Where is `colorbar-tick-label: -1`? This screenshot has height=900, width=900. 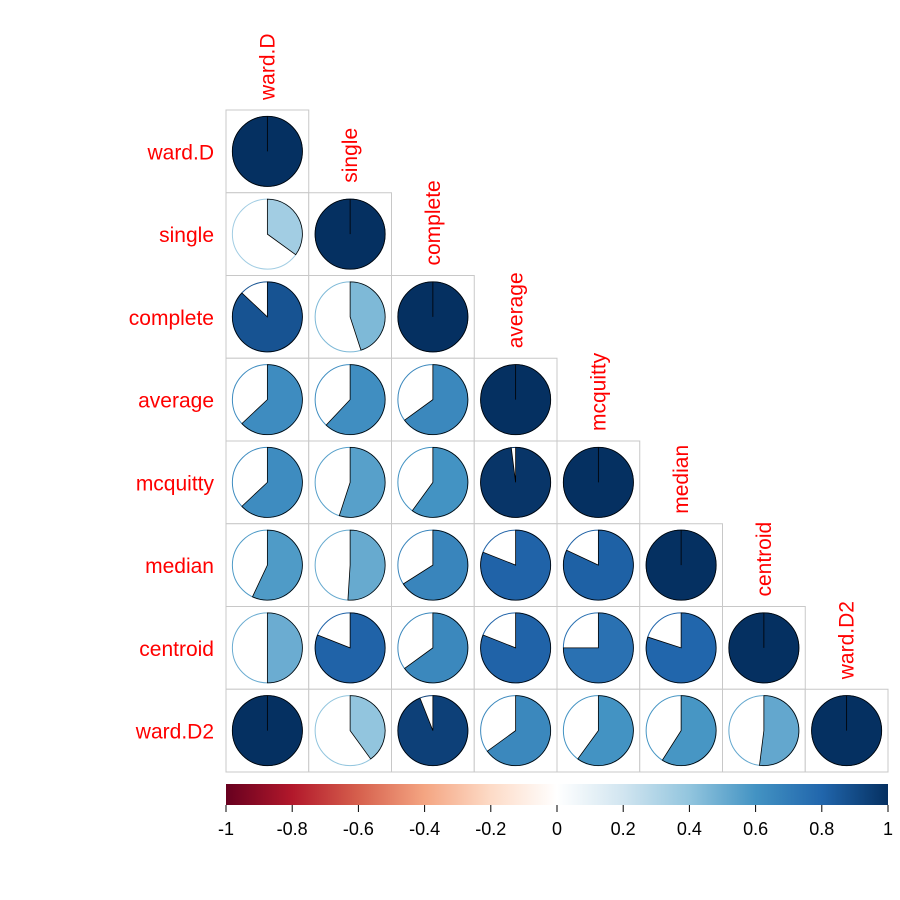
colorbar-tick-label: -1 is located at coordinates (226, 829).